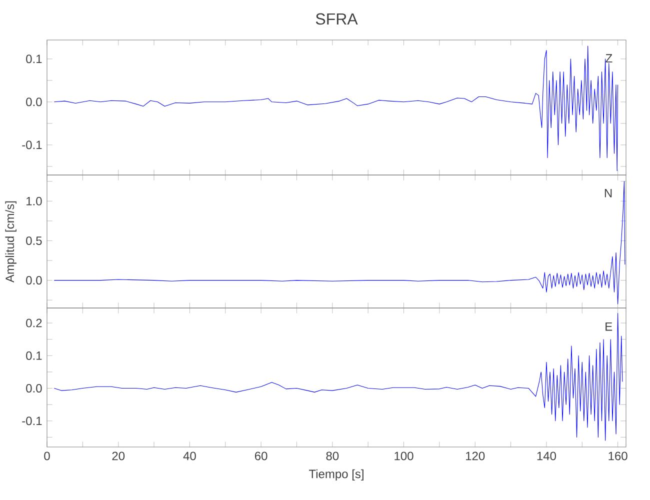  What do you see at coordinates (189, 456) in the screenshot?
I see `x-tick-label: 40` at bounding box center [189, 456].